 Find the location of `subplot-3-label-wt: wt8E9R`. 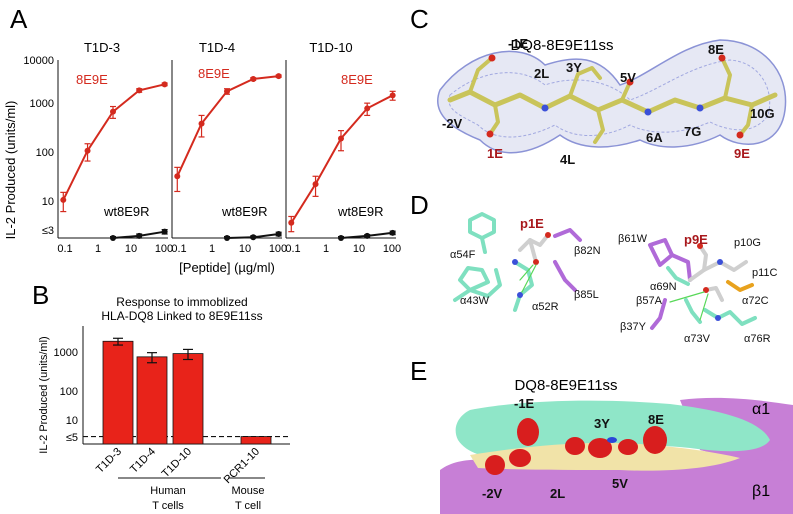

subplot-3-label-wt: wt8E9R is located at coordinates (360, 211).